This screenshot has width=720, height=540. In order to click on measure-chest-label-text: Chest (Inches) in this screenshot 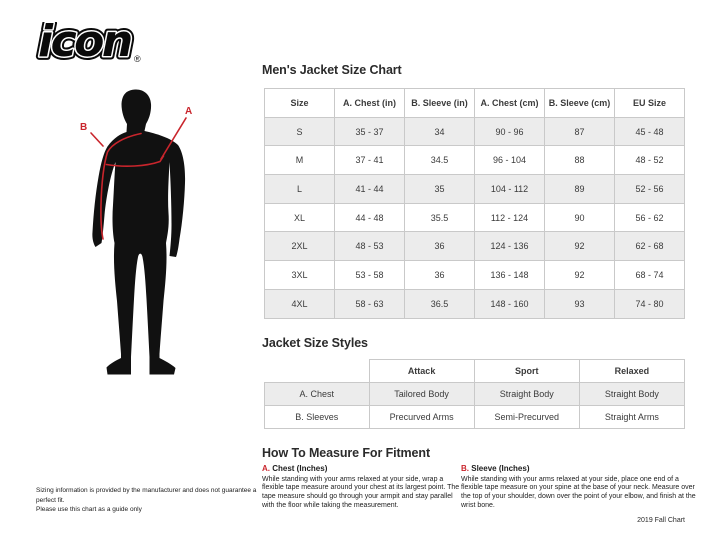, I will do `click(300, 468)`.